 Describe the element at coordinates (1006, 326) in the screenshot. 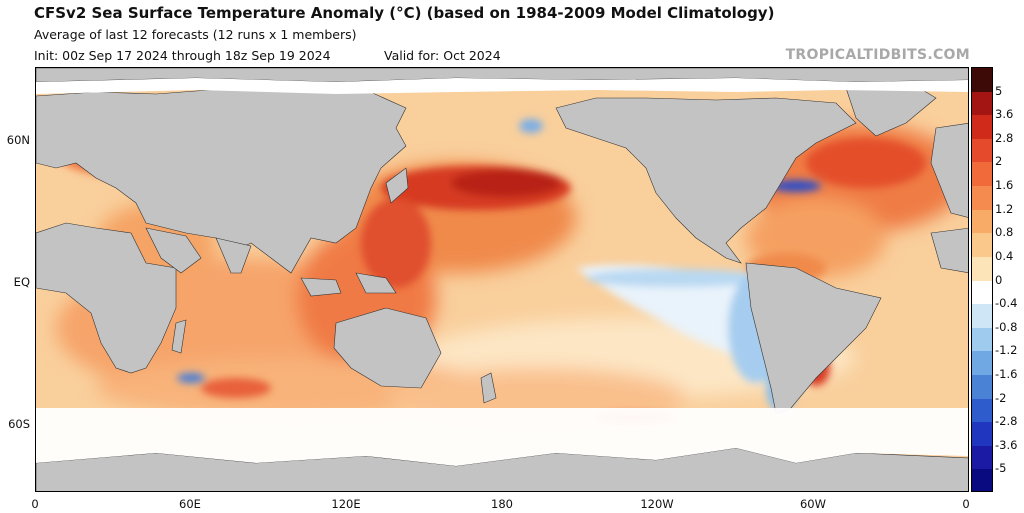

I see `colorbar-label: -0.8` at that location.